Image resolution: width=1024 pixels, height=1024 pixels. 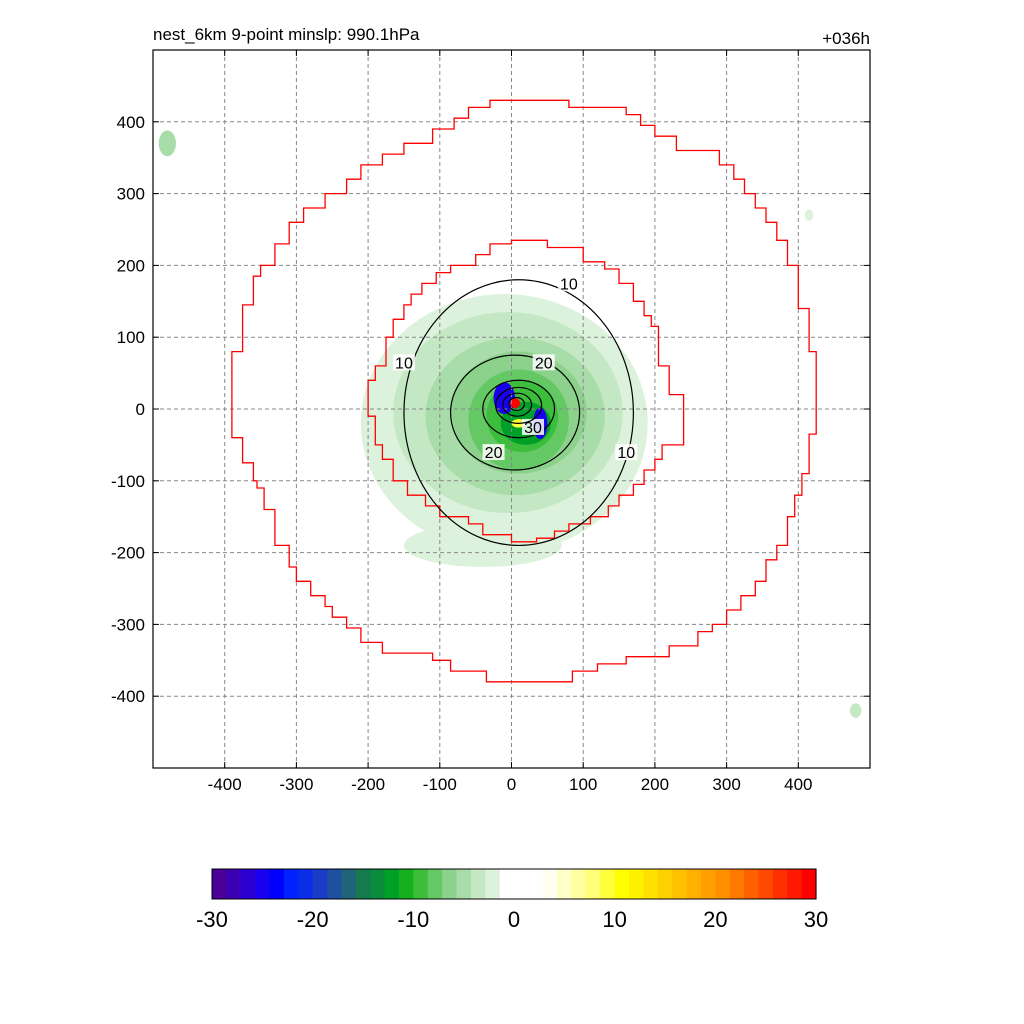 What do you see at coordinates (128, 481) in the screenshot?
I see `y-tick-label: -100` at bounding box center [128, 481].